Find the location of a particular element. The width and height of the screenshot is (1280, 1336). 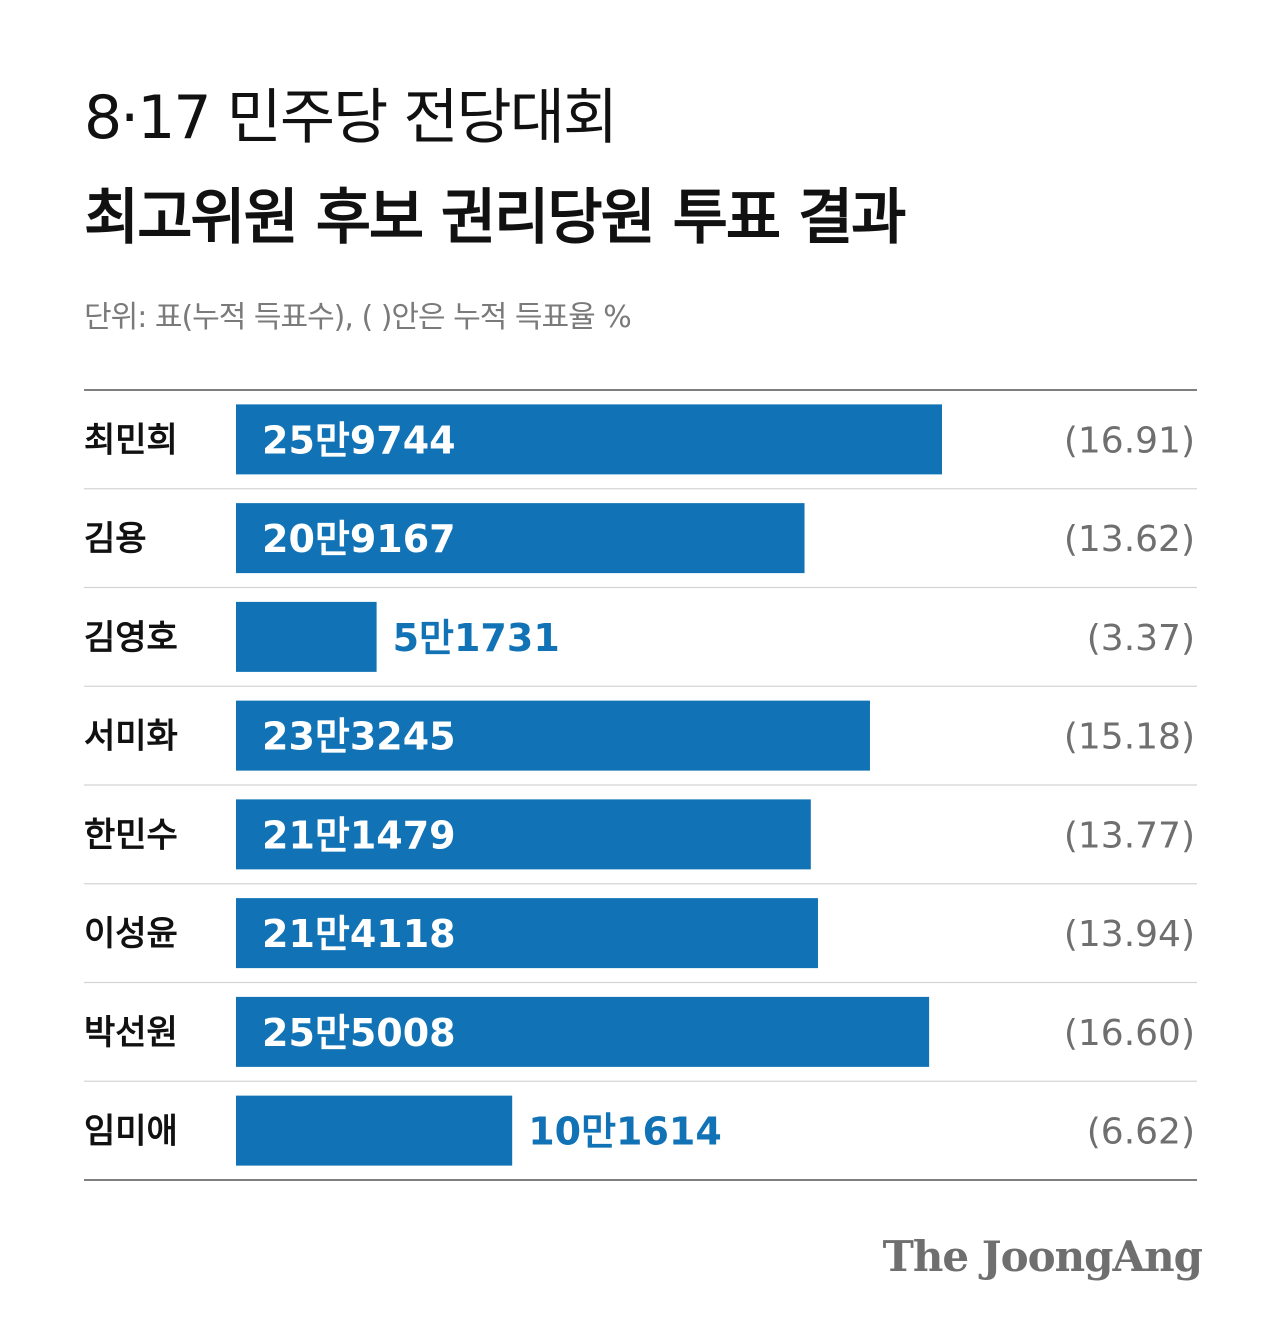

category-label: 김용 is located at coordinates (115, 539).